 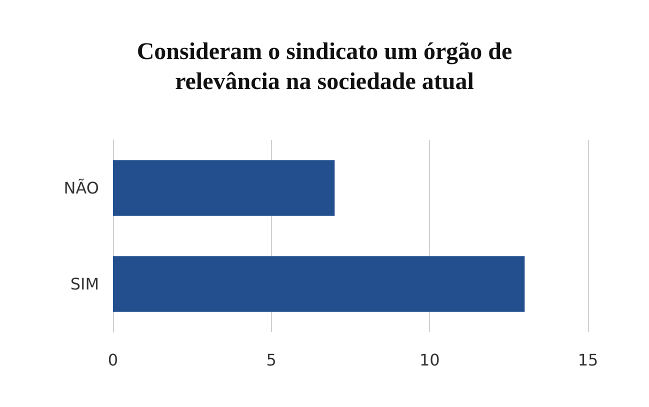 What do you see at coordinates (81, 188) in the screenshot?
I see `y-tick-label: NÃO` at bounding box center [81, 188].